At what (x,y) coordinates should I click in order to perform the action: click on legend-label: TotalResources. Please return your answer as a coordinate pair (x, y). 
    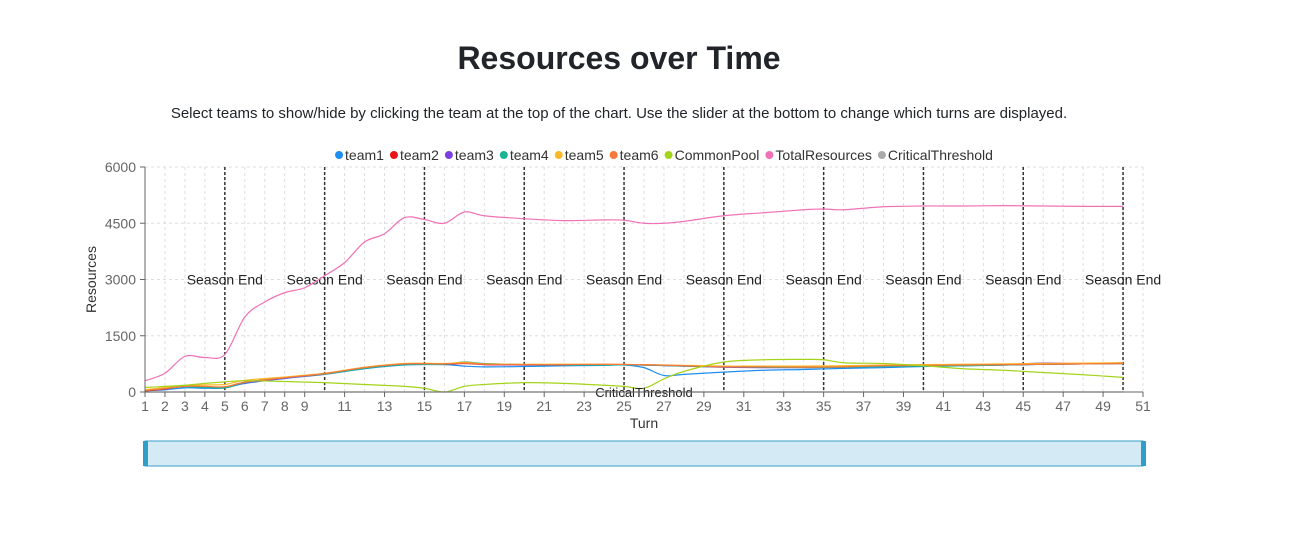
    Looking at the image, I should click on (823, 155).